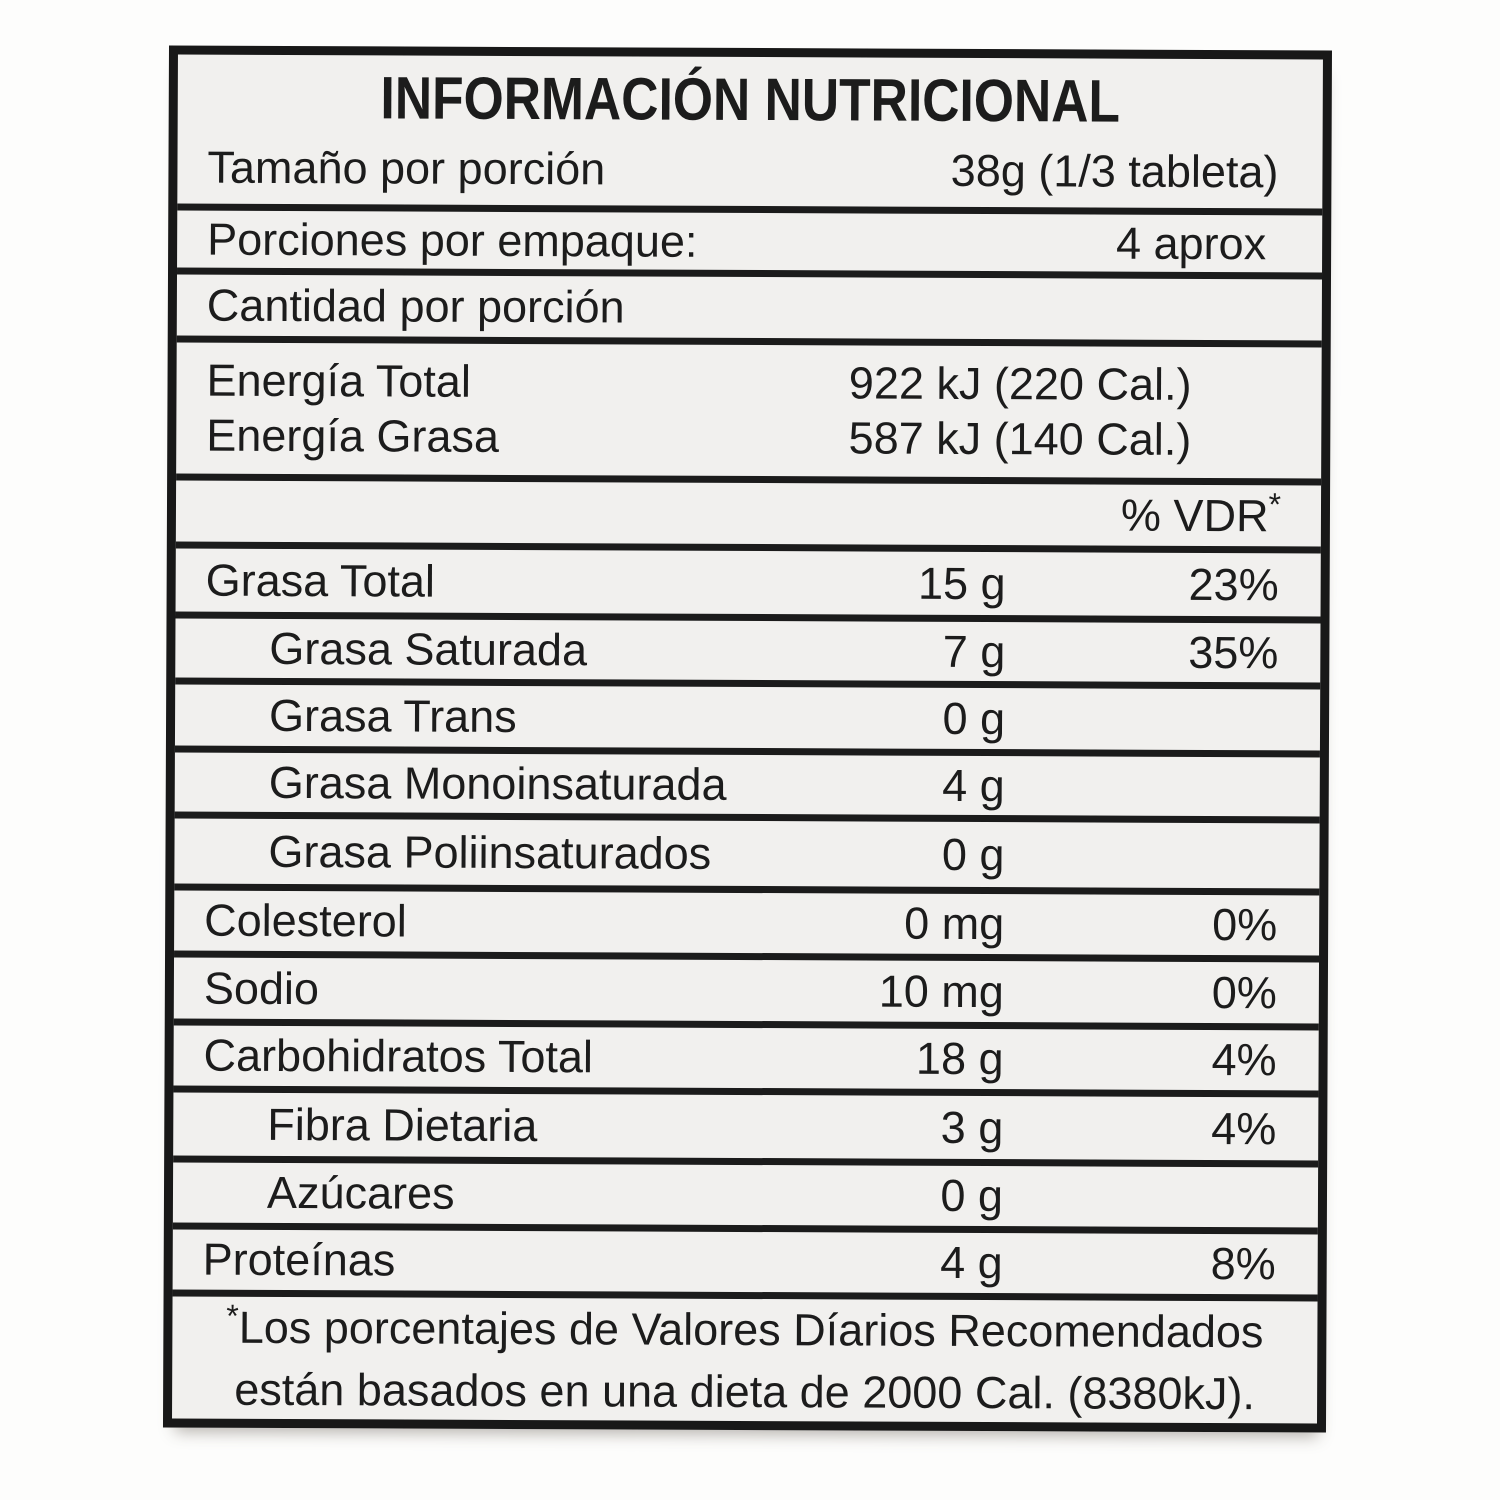 The height and width of the screenshot is (1500, 1500). What do you see at coordinates (972, 1127) in the screenshot?
I see `nutrient-amount: 3 g` at bounding box center [972, 1127].